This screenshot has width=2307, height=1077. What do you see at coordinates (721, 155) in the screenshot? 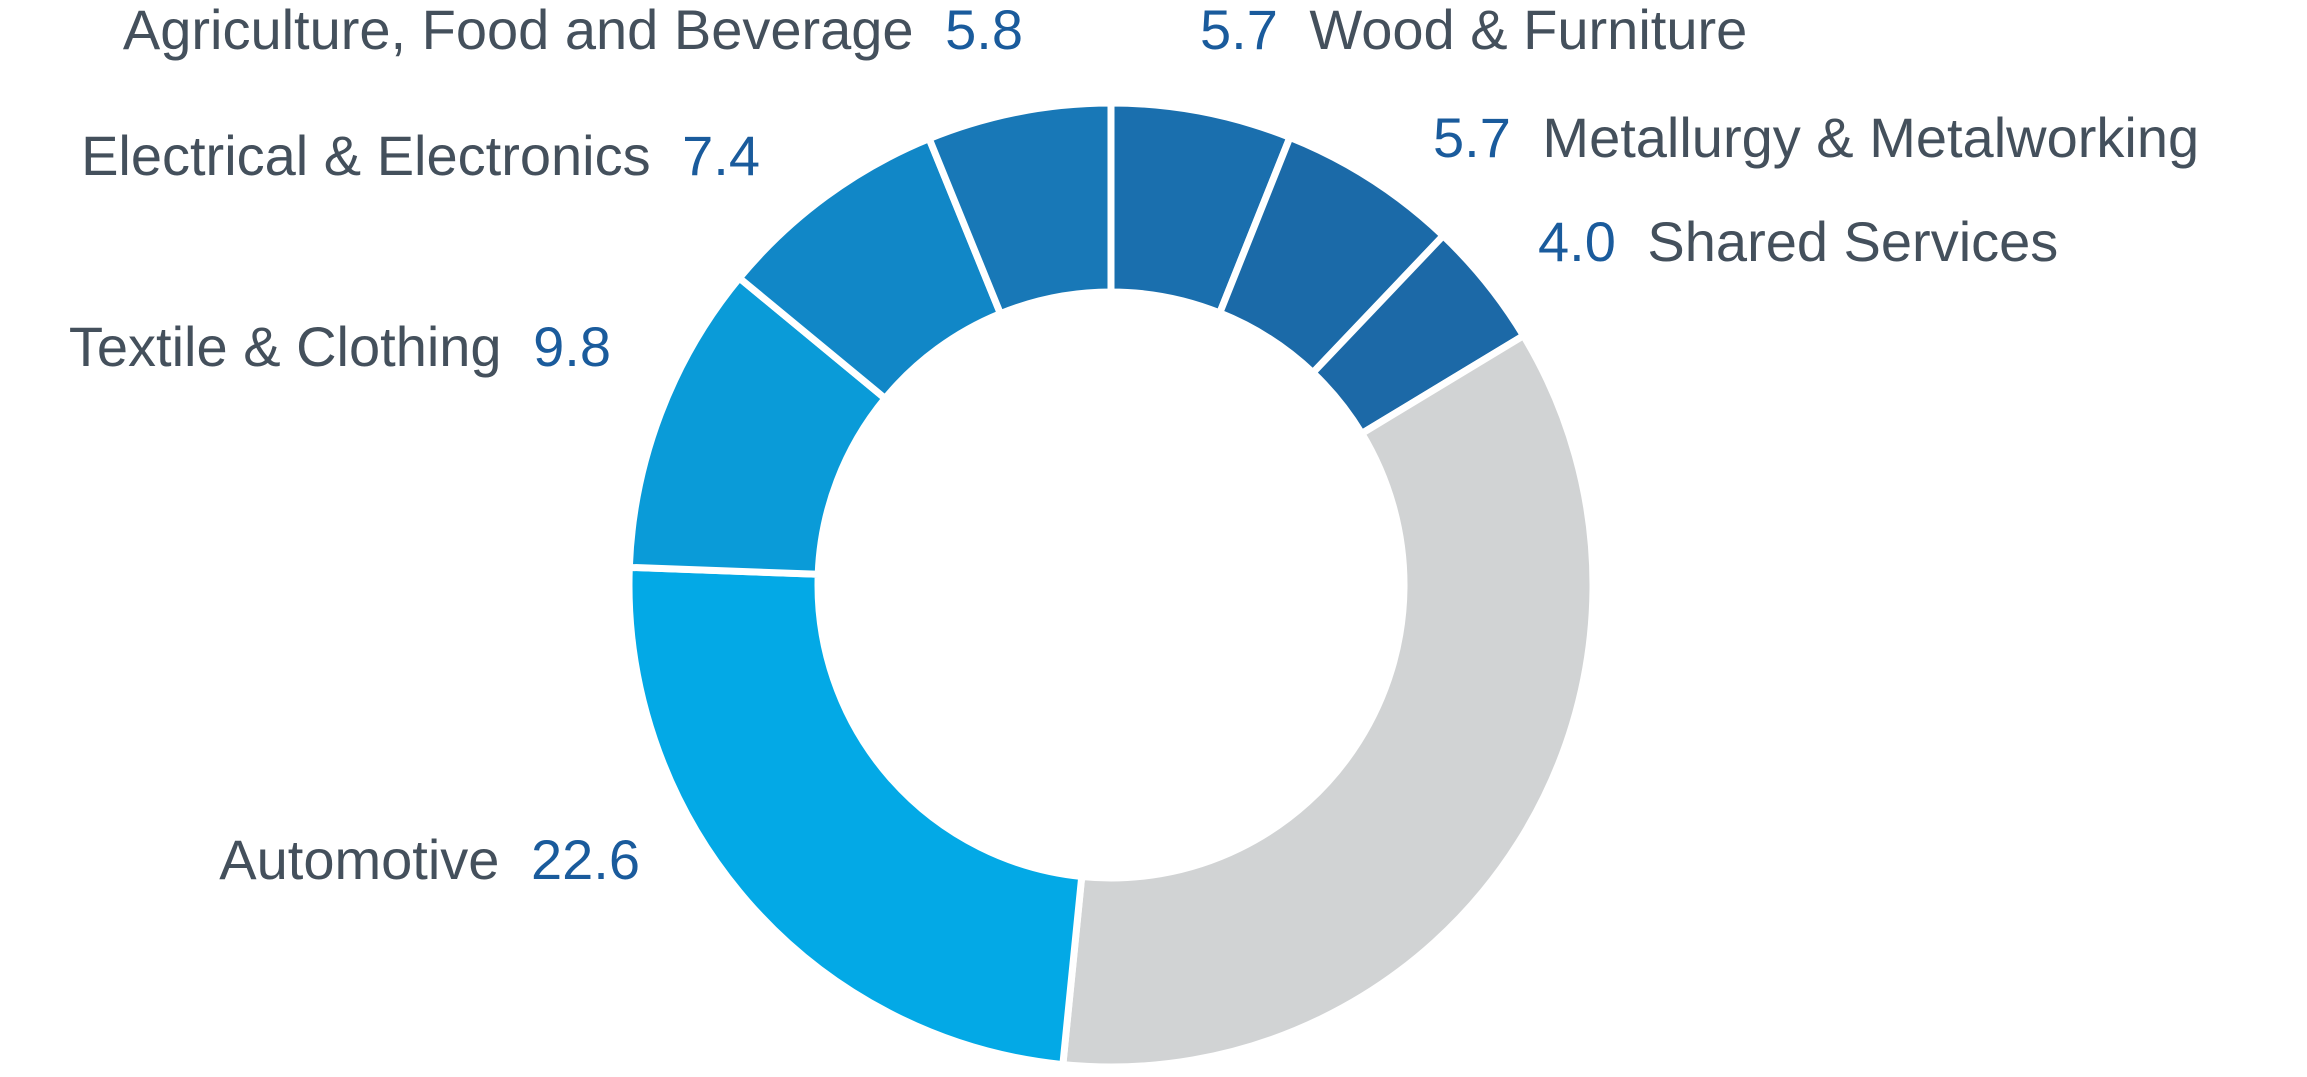
I see `value-electrical-electronics: 7.4` at bounding box center [721, 155].